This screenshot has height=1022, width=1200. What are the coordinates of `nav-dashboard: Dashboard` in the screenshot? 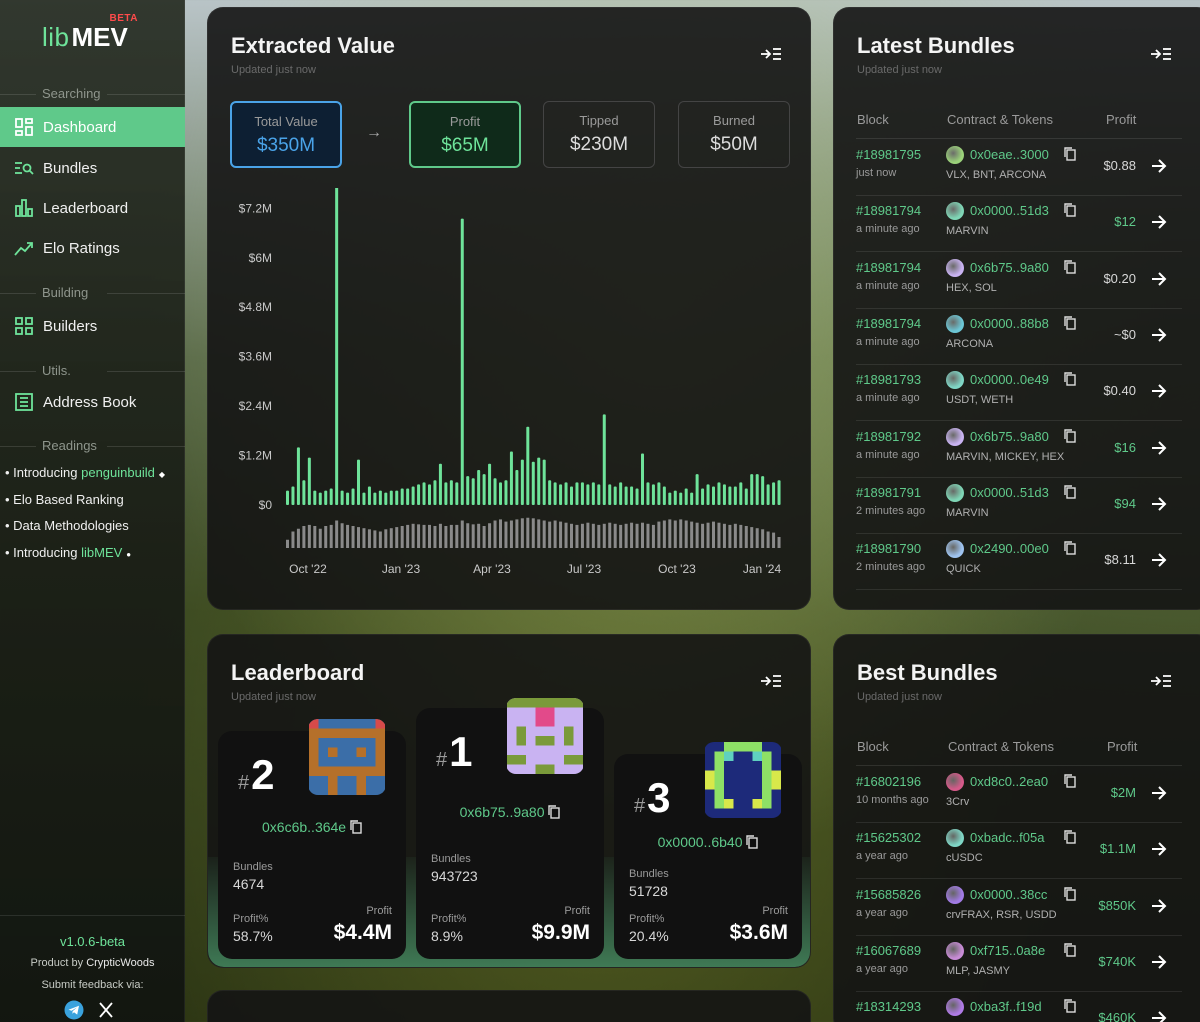 It's located at (92, 127).